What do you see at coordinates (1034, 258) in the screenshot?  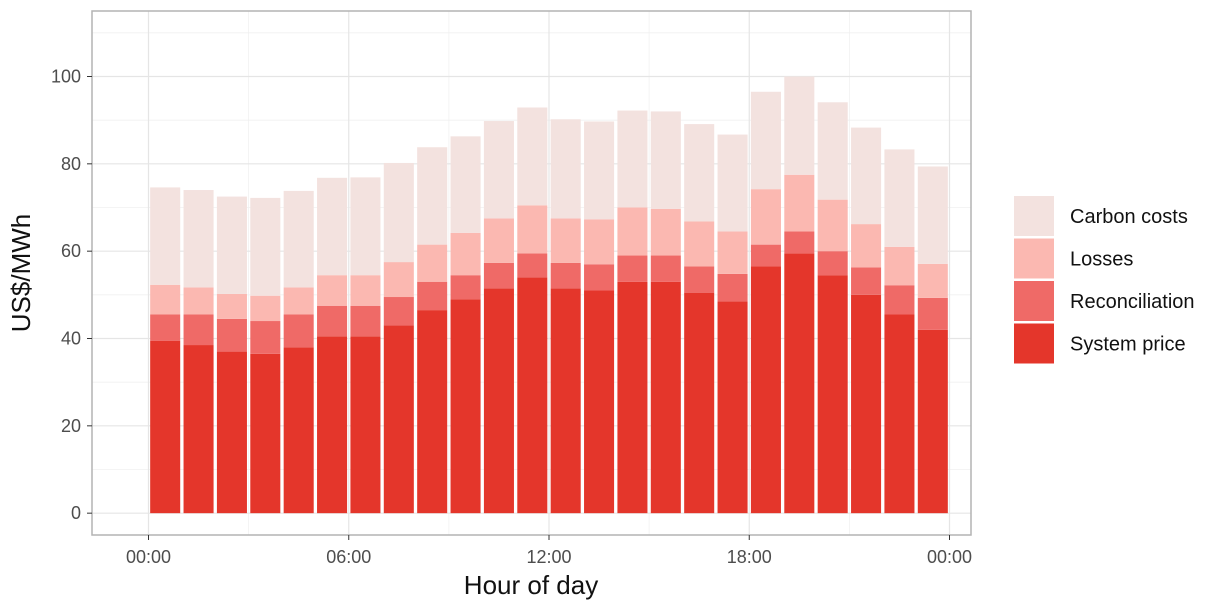 I see `legend-key-losses` at bounding box center [1034, 258].